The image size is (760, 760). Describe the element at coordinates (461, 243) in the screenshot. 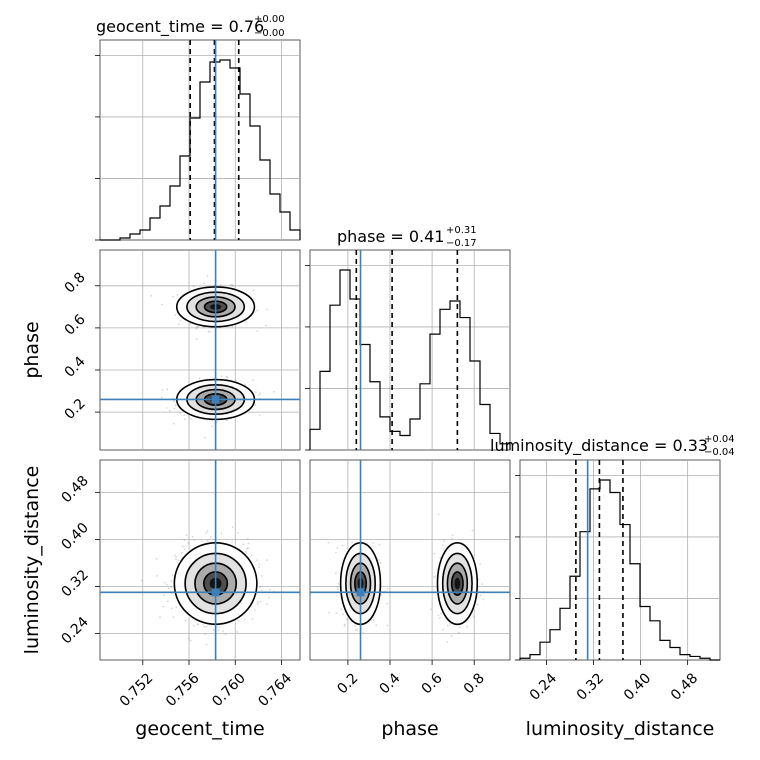

I see `title-phase-minus: −0.17` at that location.